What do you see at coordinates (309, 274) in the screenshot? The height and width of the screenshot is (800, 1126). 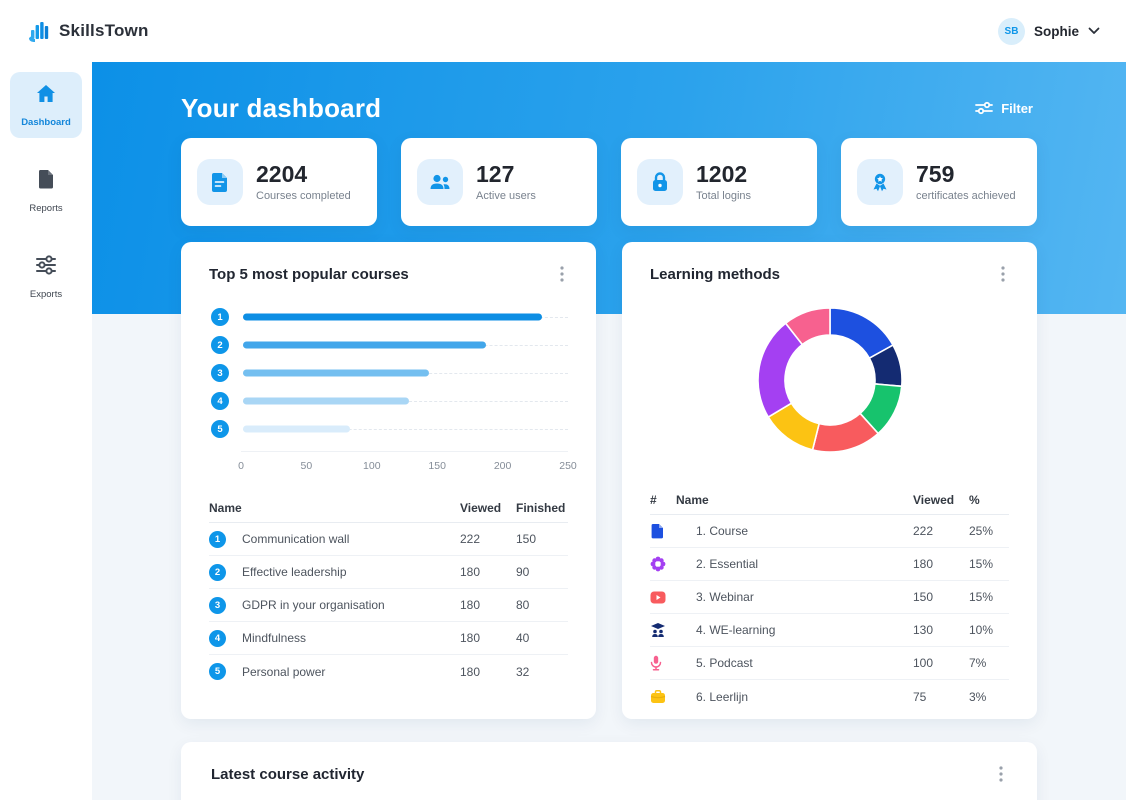 I see `card-title: Top 5 most popular courses` at bounding box center [309, 274].